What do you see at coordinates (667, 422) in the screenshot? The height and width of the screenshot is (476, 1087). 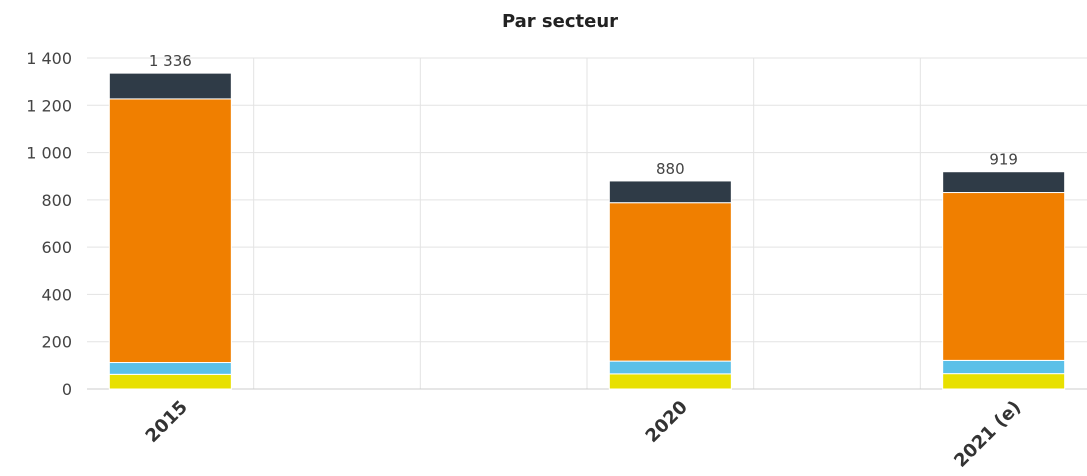 I see `x-tick-label: 2020` at bounding box center [667, 422].